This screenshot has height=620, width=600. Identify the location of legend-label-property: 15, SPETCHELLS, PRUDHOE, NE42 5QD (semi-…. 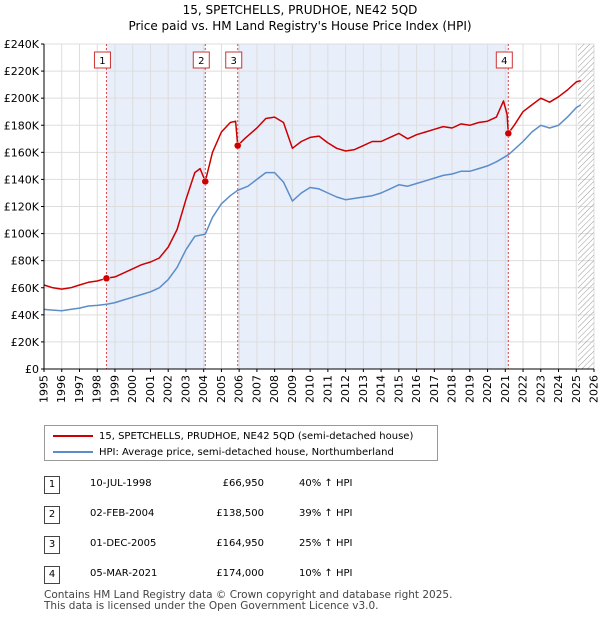
(256, 436).